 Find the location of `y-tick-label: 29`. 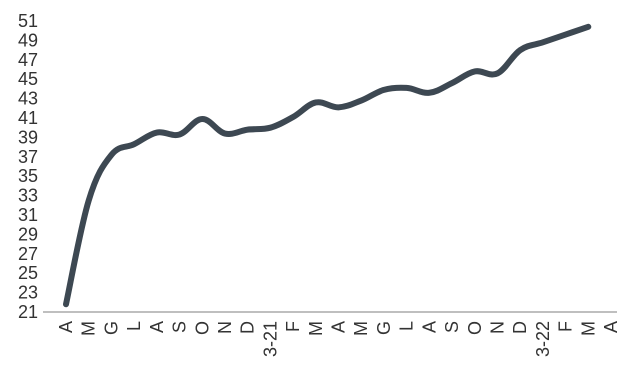

y-tick-label: 29 is located at coordinates (28, 234).